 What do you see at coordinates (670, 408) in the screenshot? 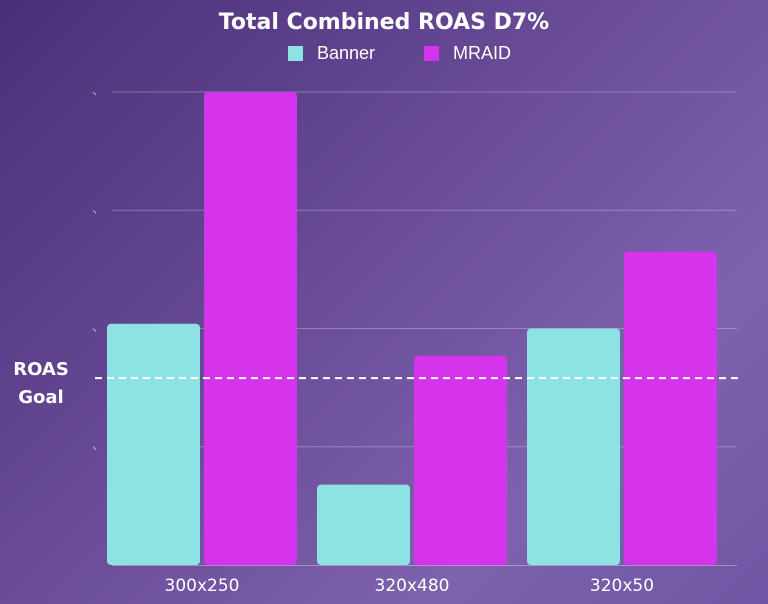
I see `bar-mraid-320x50` at bounding box center [670, 408].